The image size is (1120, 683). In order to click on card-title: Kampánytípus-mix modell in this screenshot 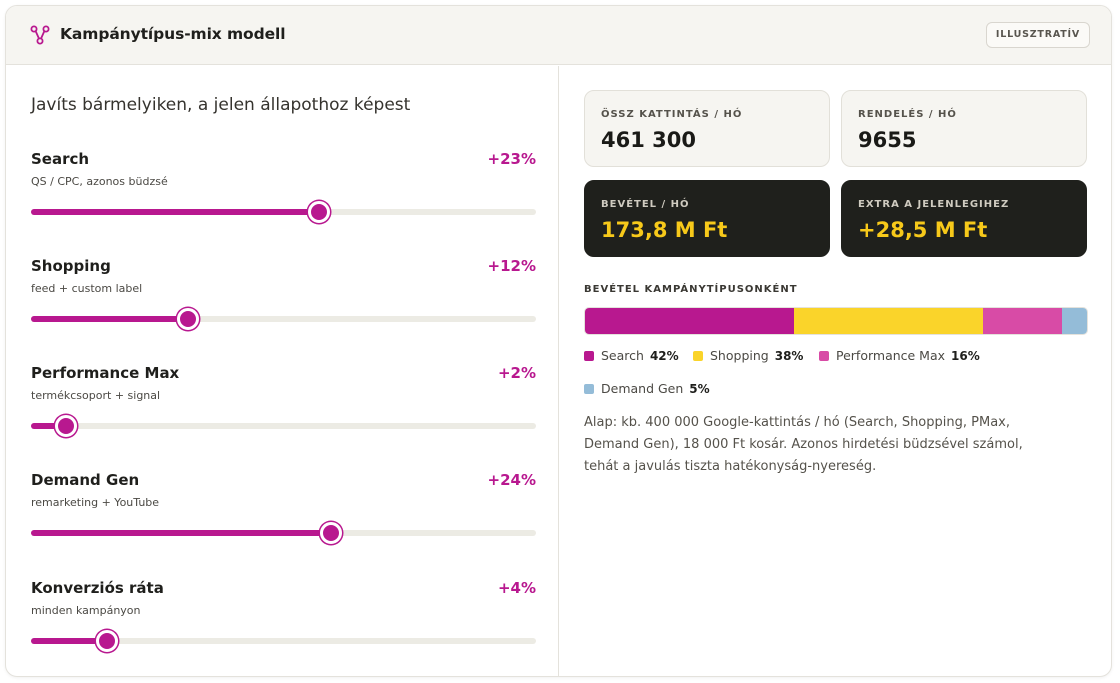, I will do `click(173, 34)`.